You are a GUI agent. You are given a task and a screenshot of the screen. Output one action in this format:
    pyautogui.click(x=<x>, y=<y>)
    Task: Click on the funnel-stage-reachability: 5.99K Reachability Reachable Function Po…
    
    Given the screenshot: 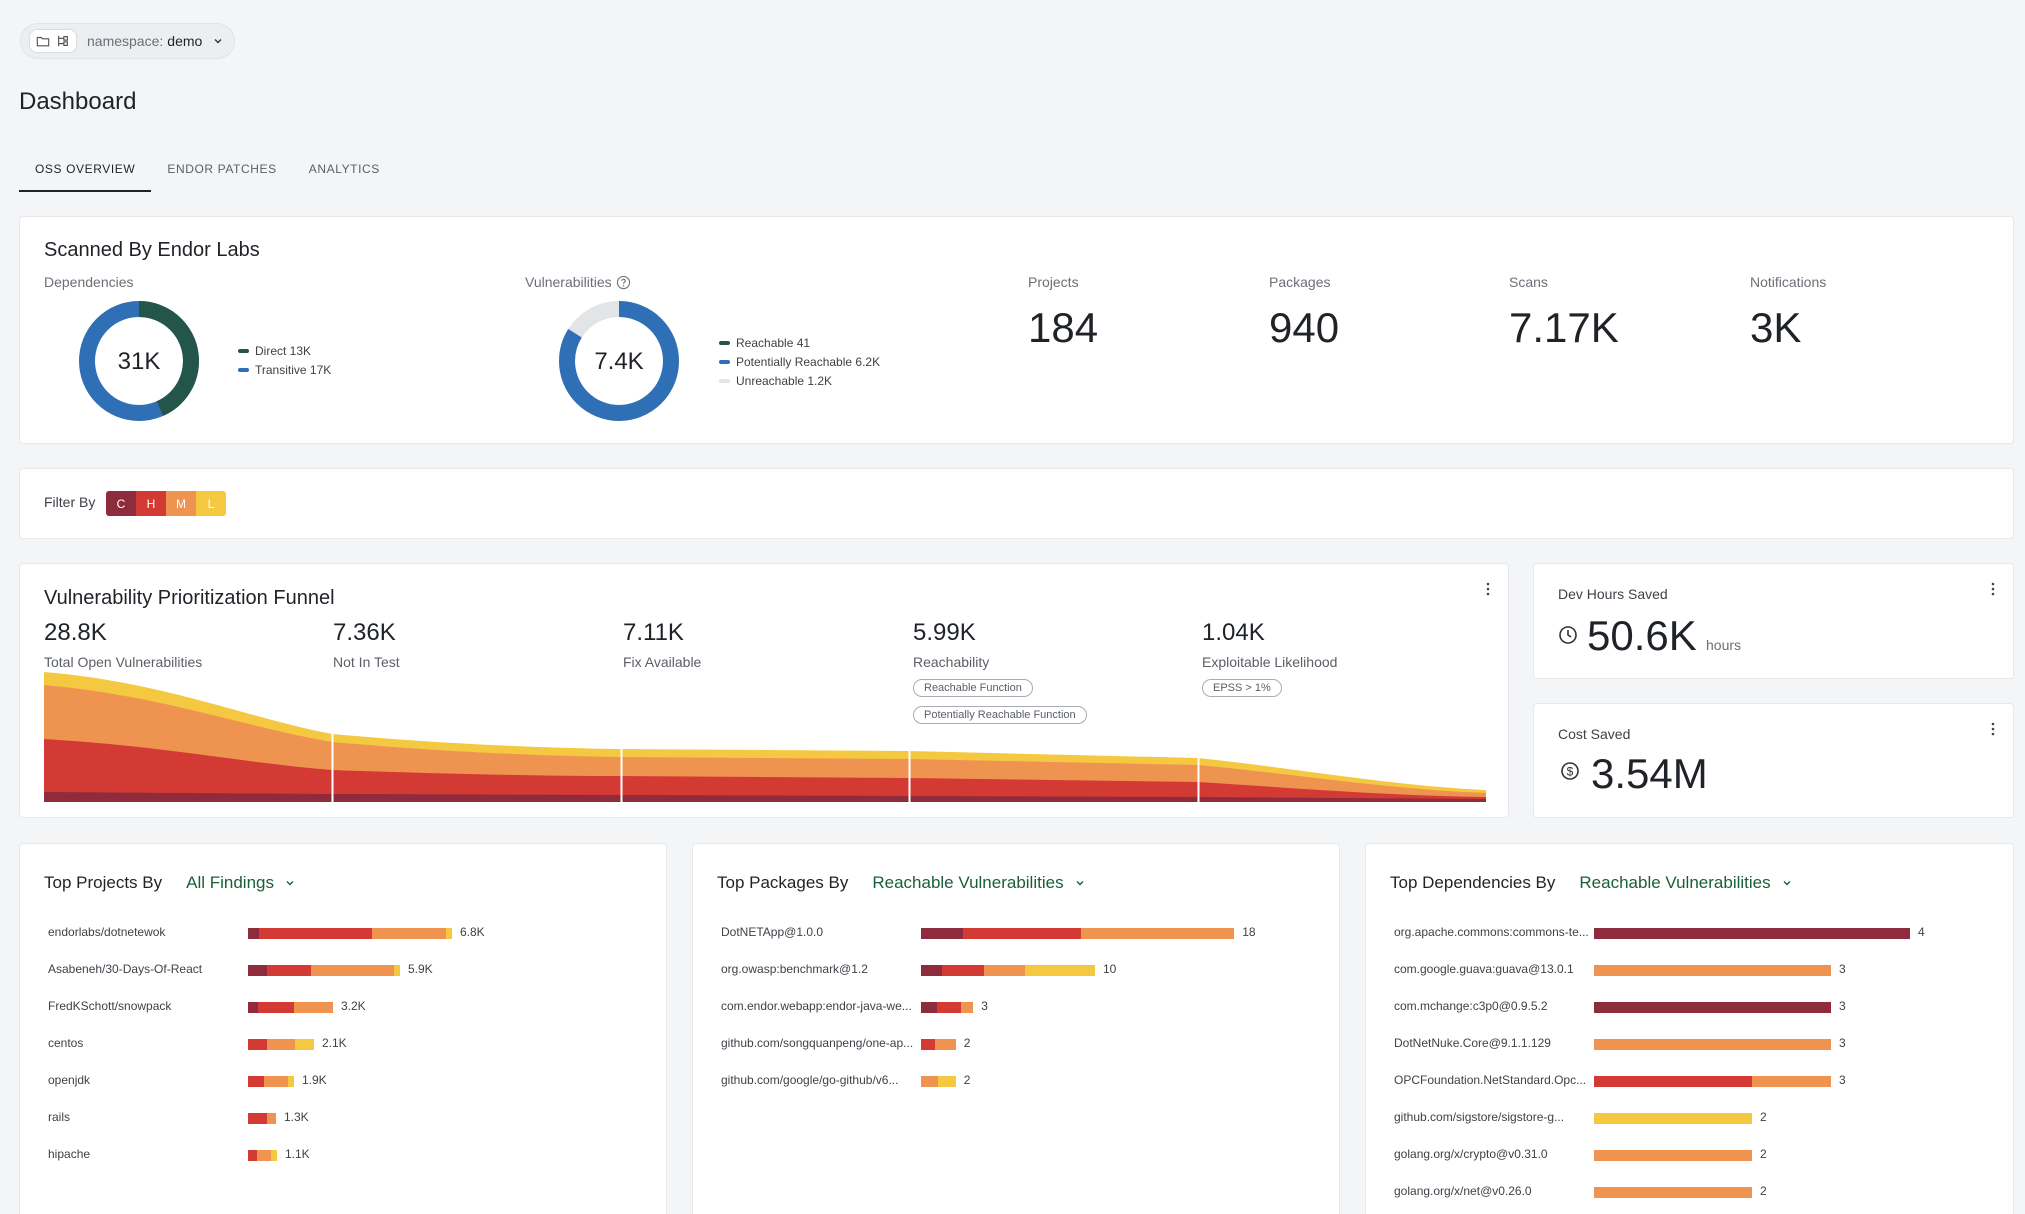 What is the action you would take?
    pyautogui.click(x=1000, y=671)
    